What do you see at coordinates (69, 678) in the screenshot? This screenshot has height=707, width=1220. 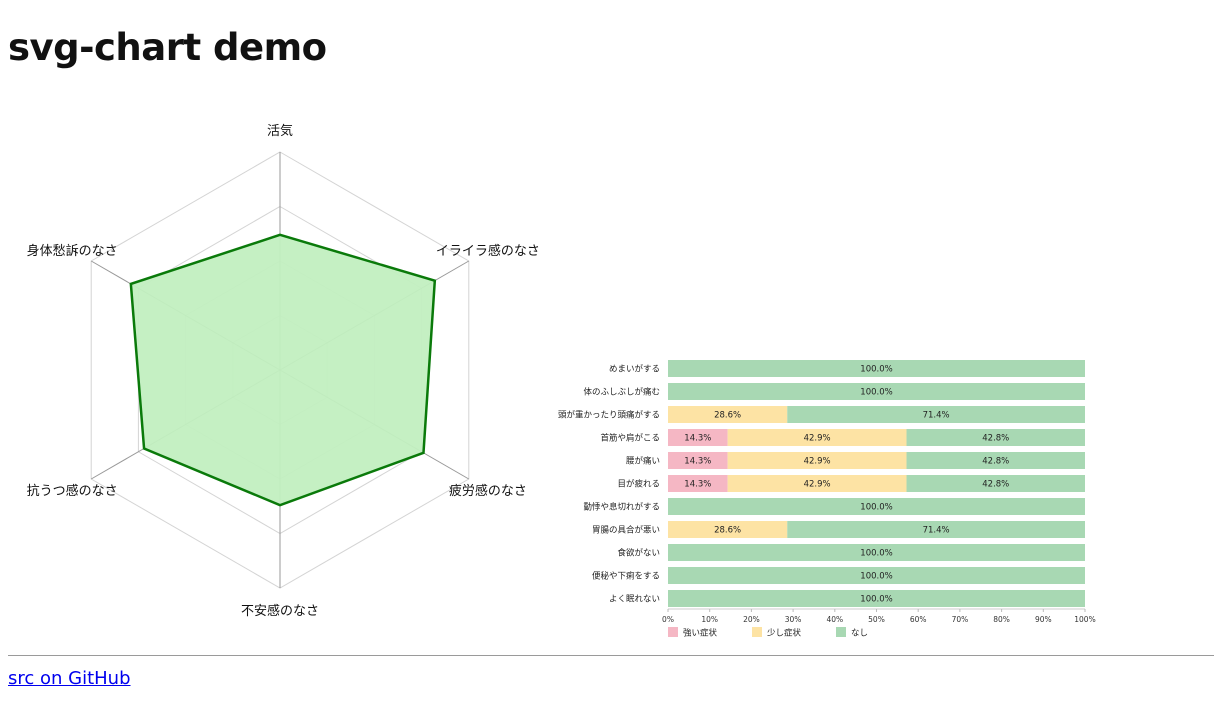 I see `github-source-link: src on GitHub` at bounding box center [69, 678].